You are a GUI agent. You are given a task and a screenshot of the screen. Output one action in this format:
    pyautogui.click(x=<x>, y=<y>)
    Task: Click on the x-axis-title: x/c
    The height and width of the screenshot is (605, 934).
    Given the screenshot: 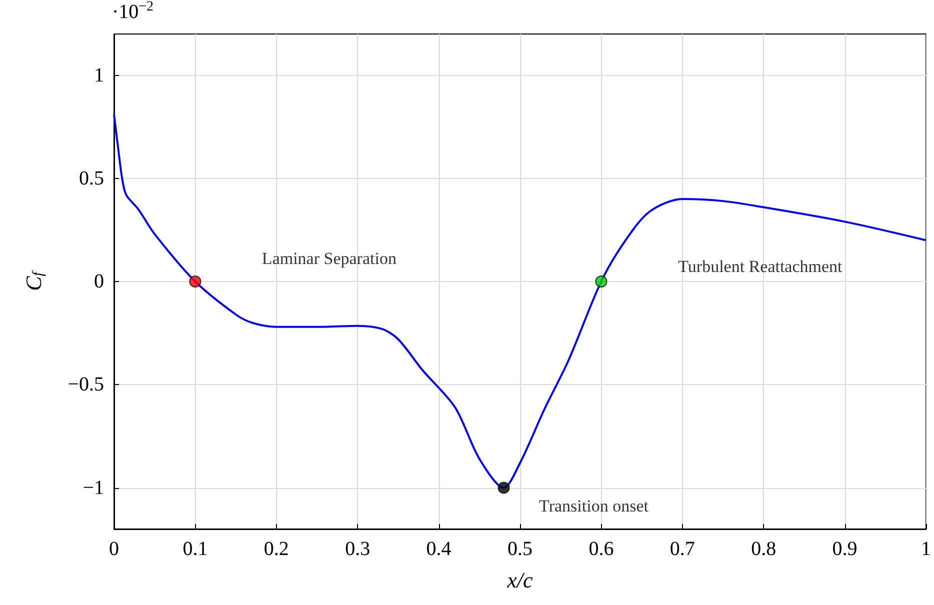 What is the action you would take?
    pyautogui.click(x=520, y=580)
    